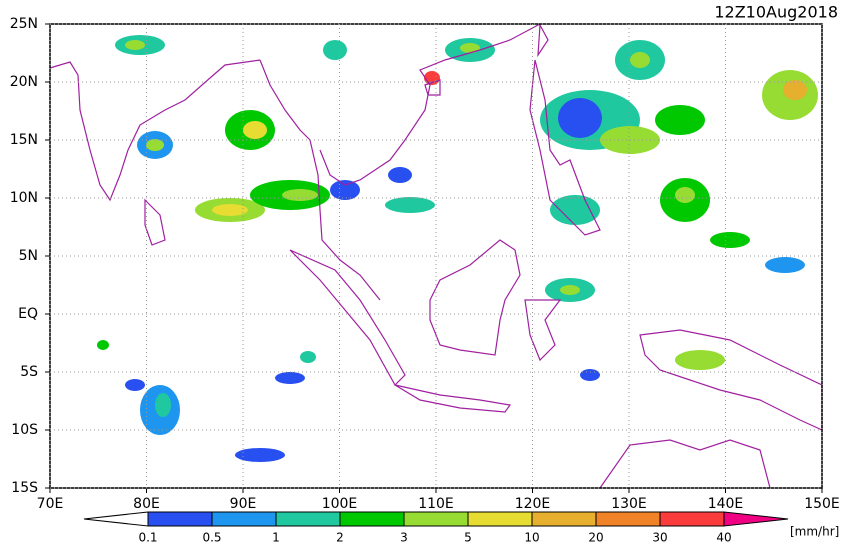 The width and height of the screenshot is (864, 544). What do you see at coordinates (595, 537) in the screenshot?
I see `colorbar-label: 20` at bounding box center [595, 537].